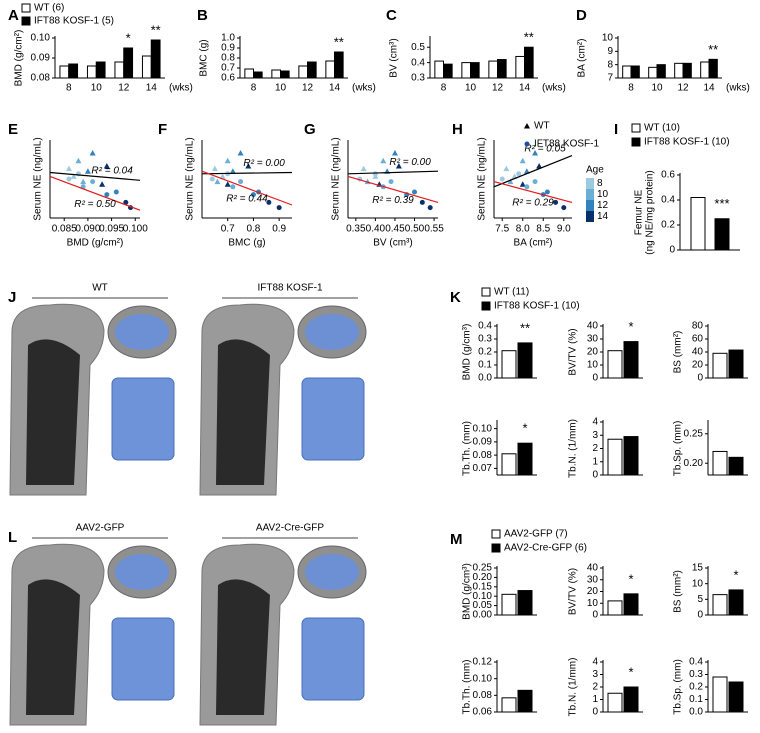  What do you see at coordinates (13, 129) in the screenshot?
I see `panel-letter: E` at bounding box center [13, 129].